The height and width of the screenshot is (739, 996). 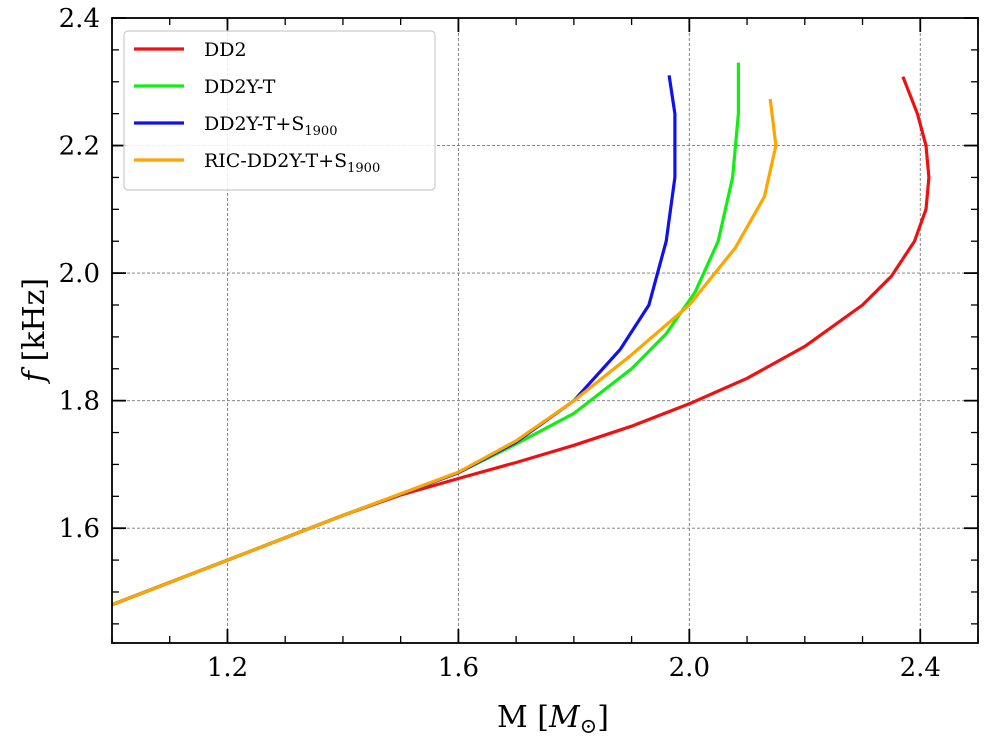 I want to click on x-axis-title: M [M⊙], so click(x=553, y=719).